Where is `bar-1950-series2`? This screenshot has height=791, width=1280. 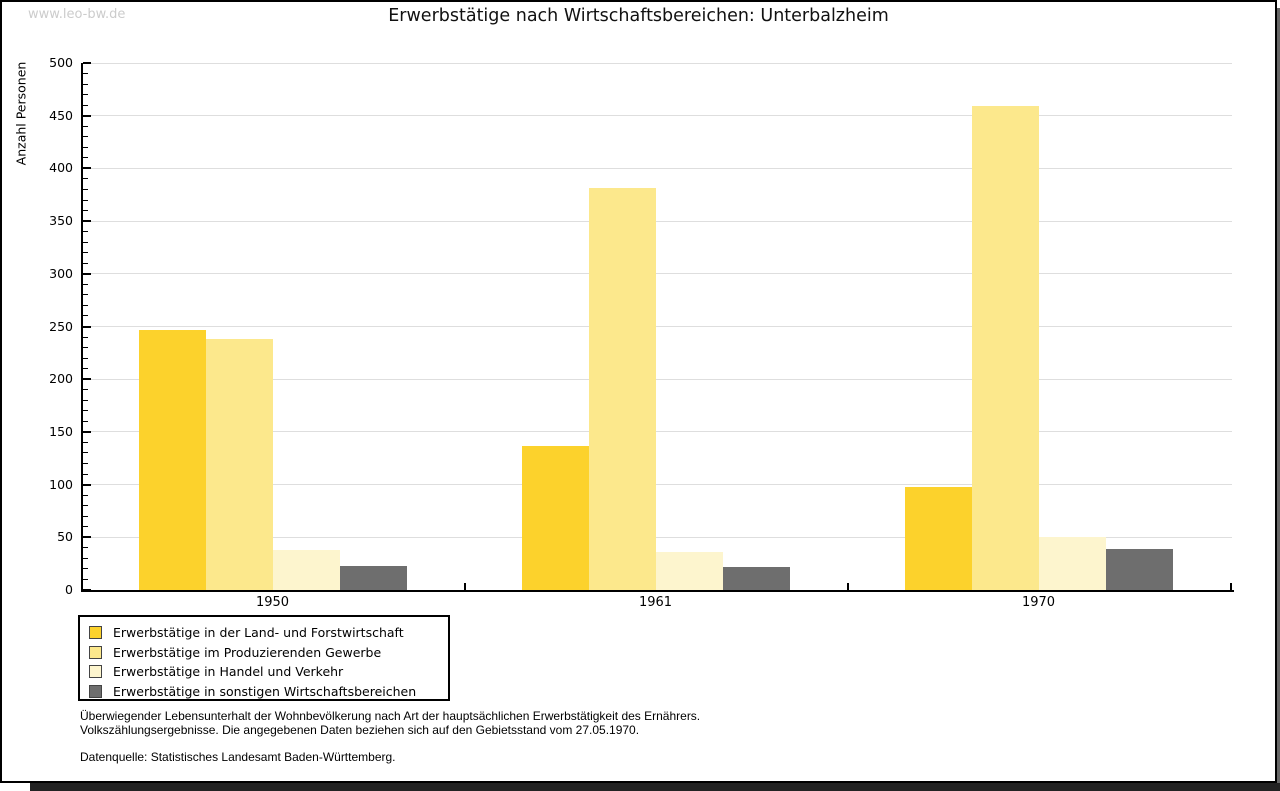
bar-1950-series2 is located at coordinates (239, 464).